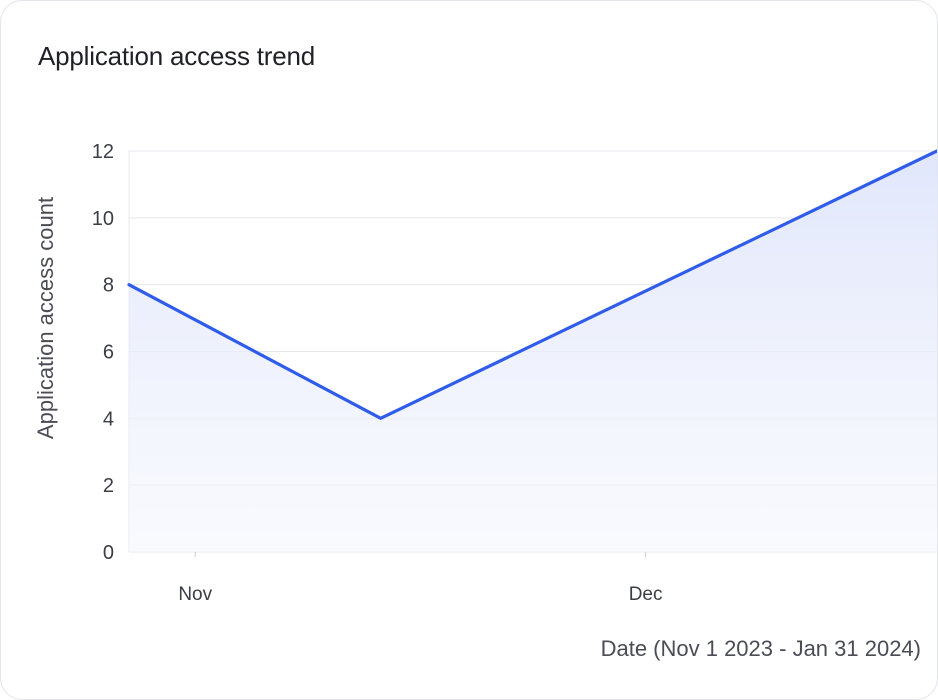  What do you see at coordinates (103, 152) in the screenshot?
I see `y-tick-label: 12` at bounding box center [103, 152].